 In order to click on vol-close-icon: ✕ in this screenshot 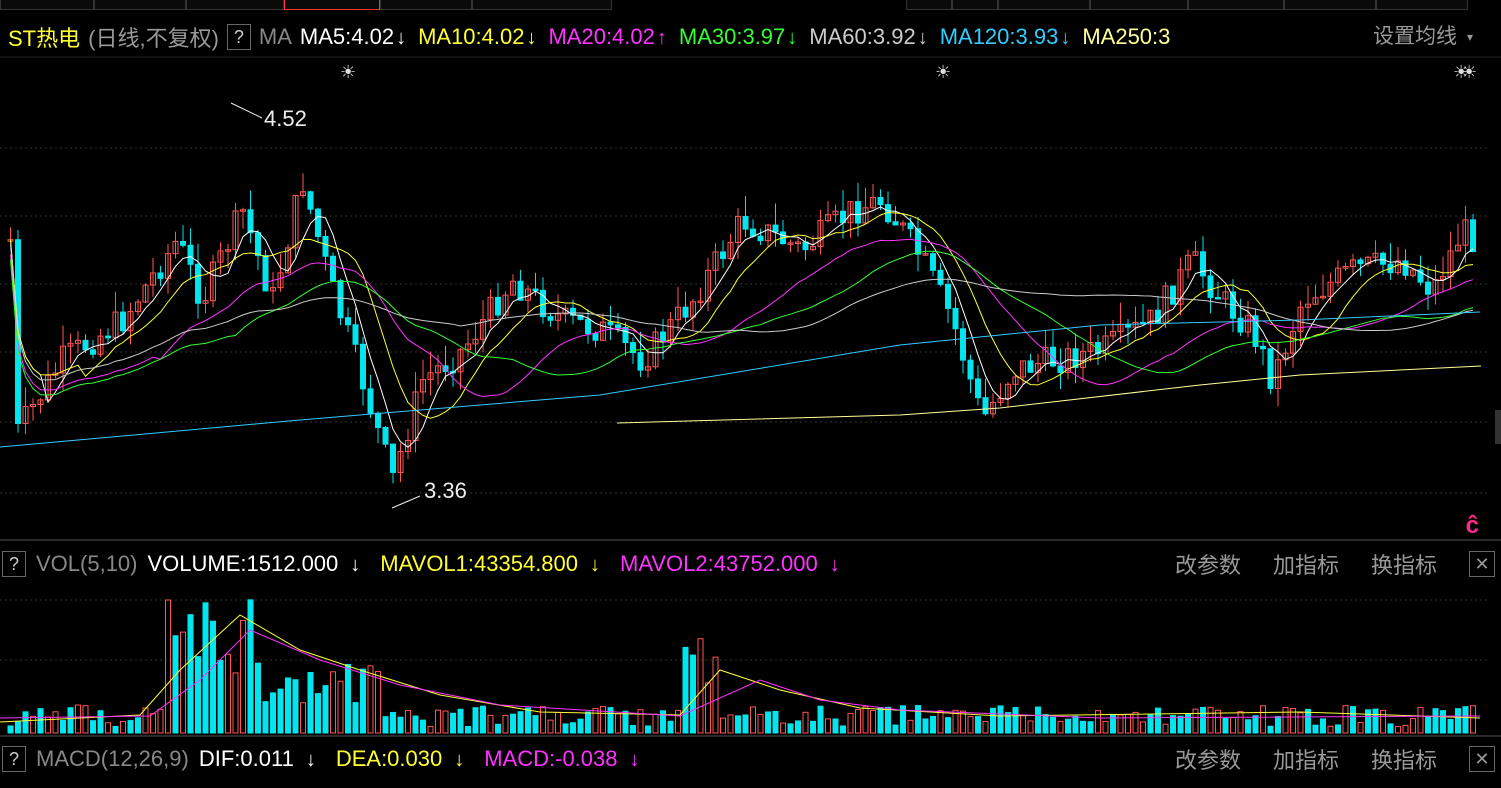, I will do `click(1482, 564)`.